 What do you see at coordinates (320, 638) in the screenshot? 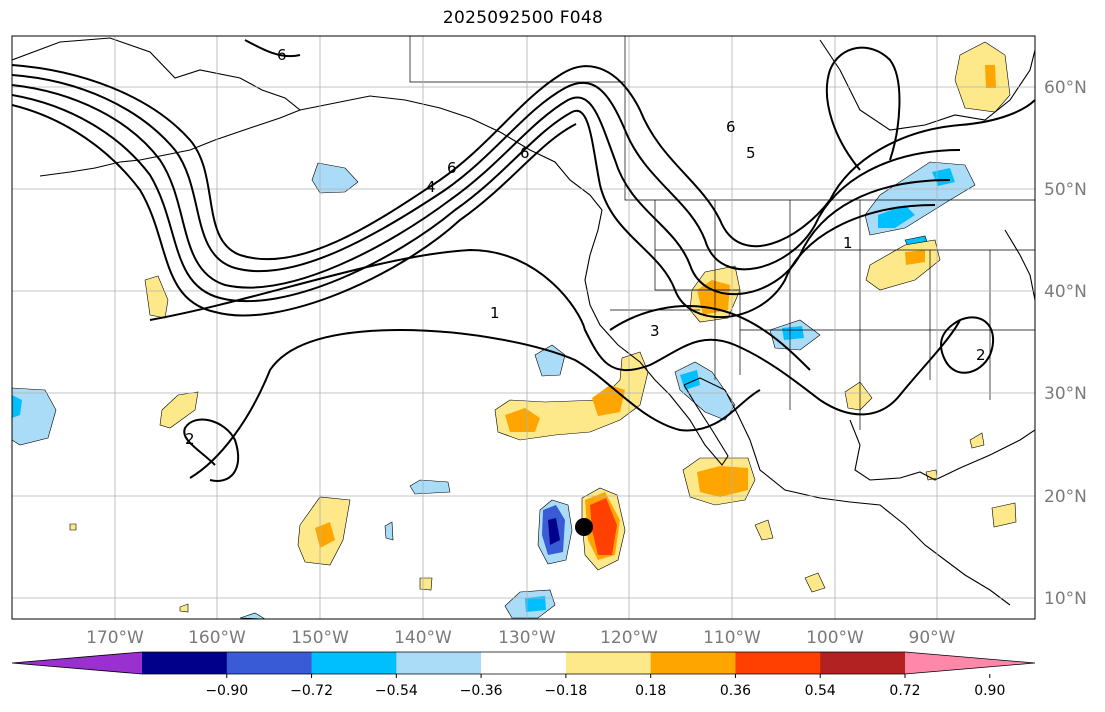
I see `lon-label: 150°W` at bounding box center [320, 638].